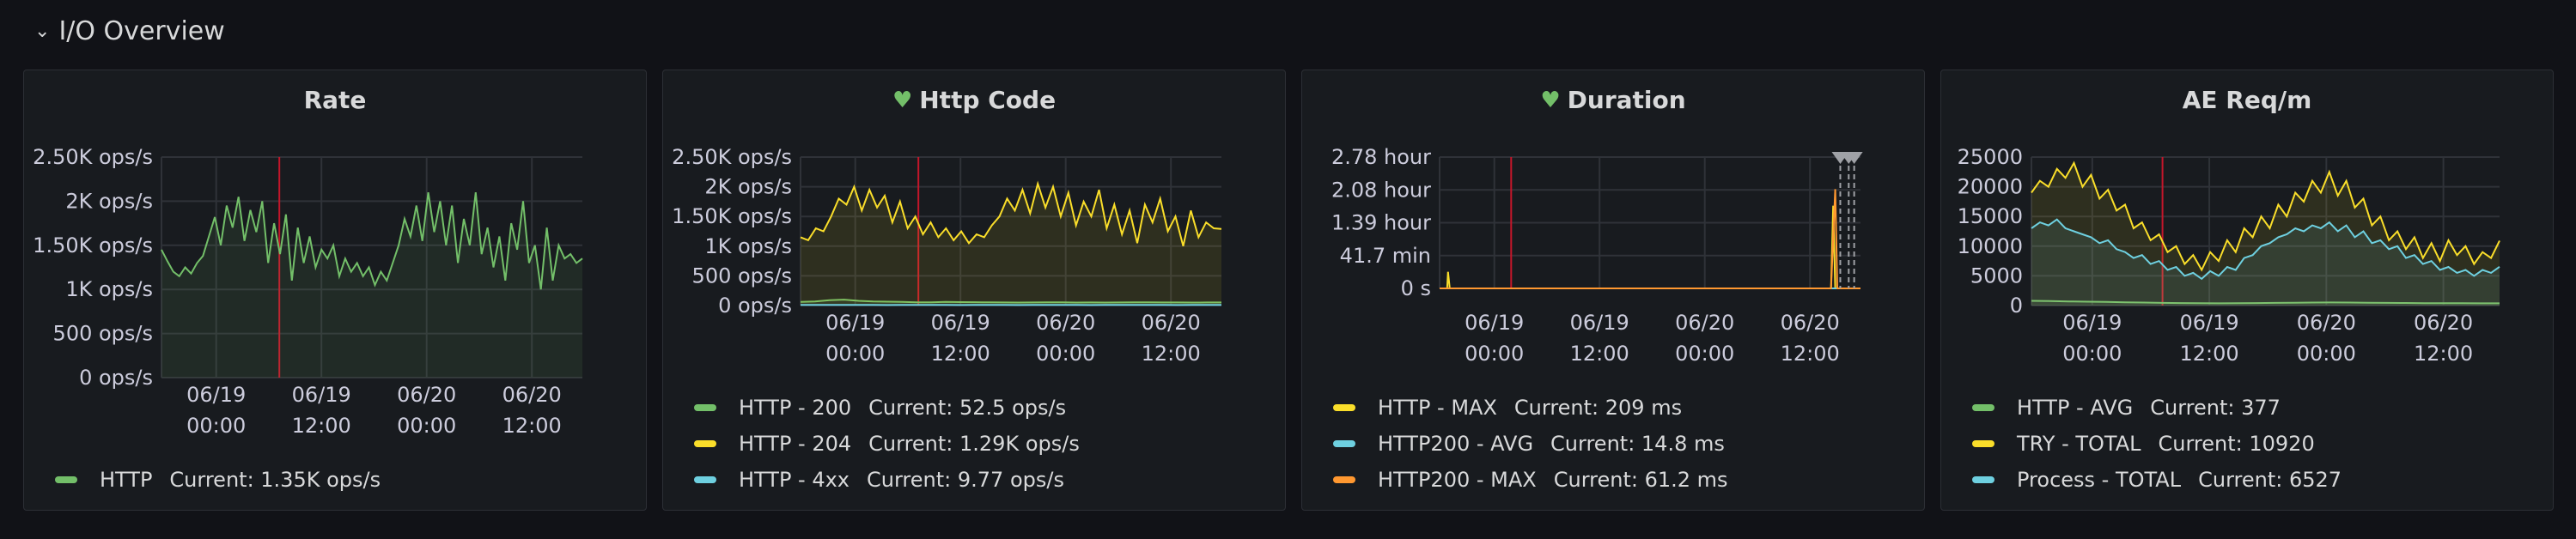  What do you see at coordinates (965, 480) in the screenshot?
I see `legend-value: Current: 9.77 ops/s` at bounding box center [965, 480].